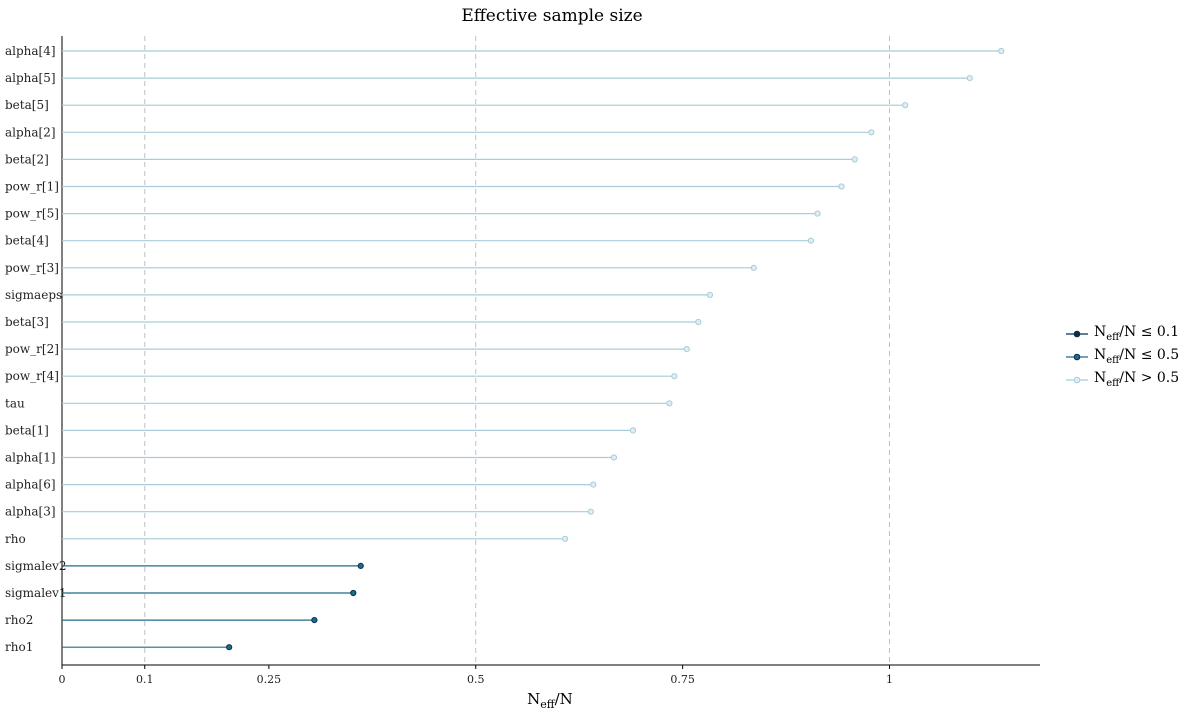 This screenshot has height=717, width=1192. Describe the element at coordinates (36, 566) in the screenshot. I see `category-label: sigmalev2` at that location.